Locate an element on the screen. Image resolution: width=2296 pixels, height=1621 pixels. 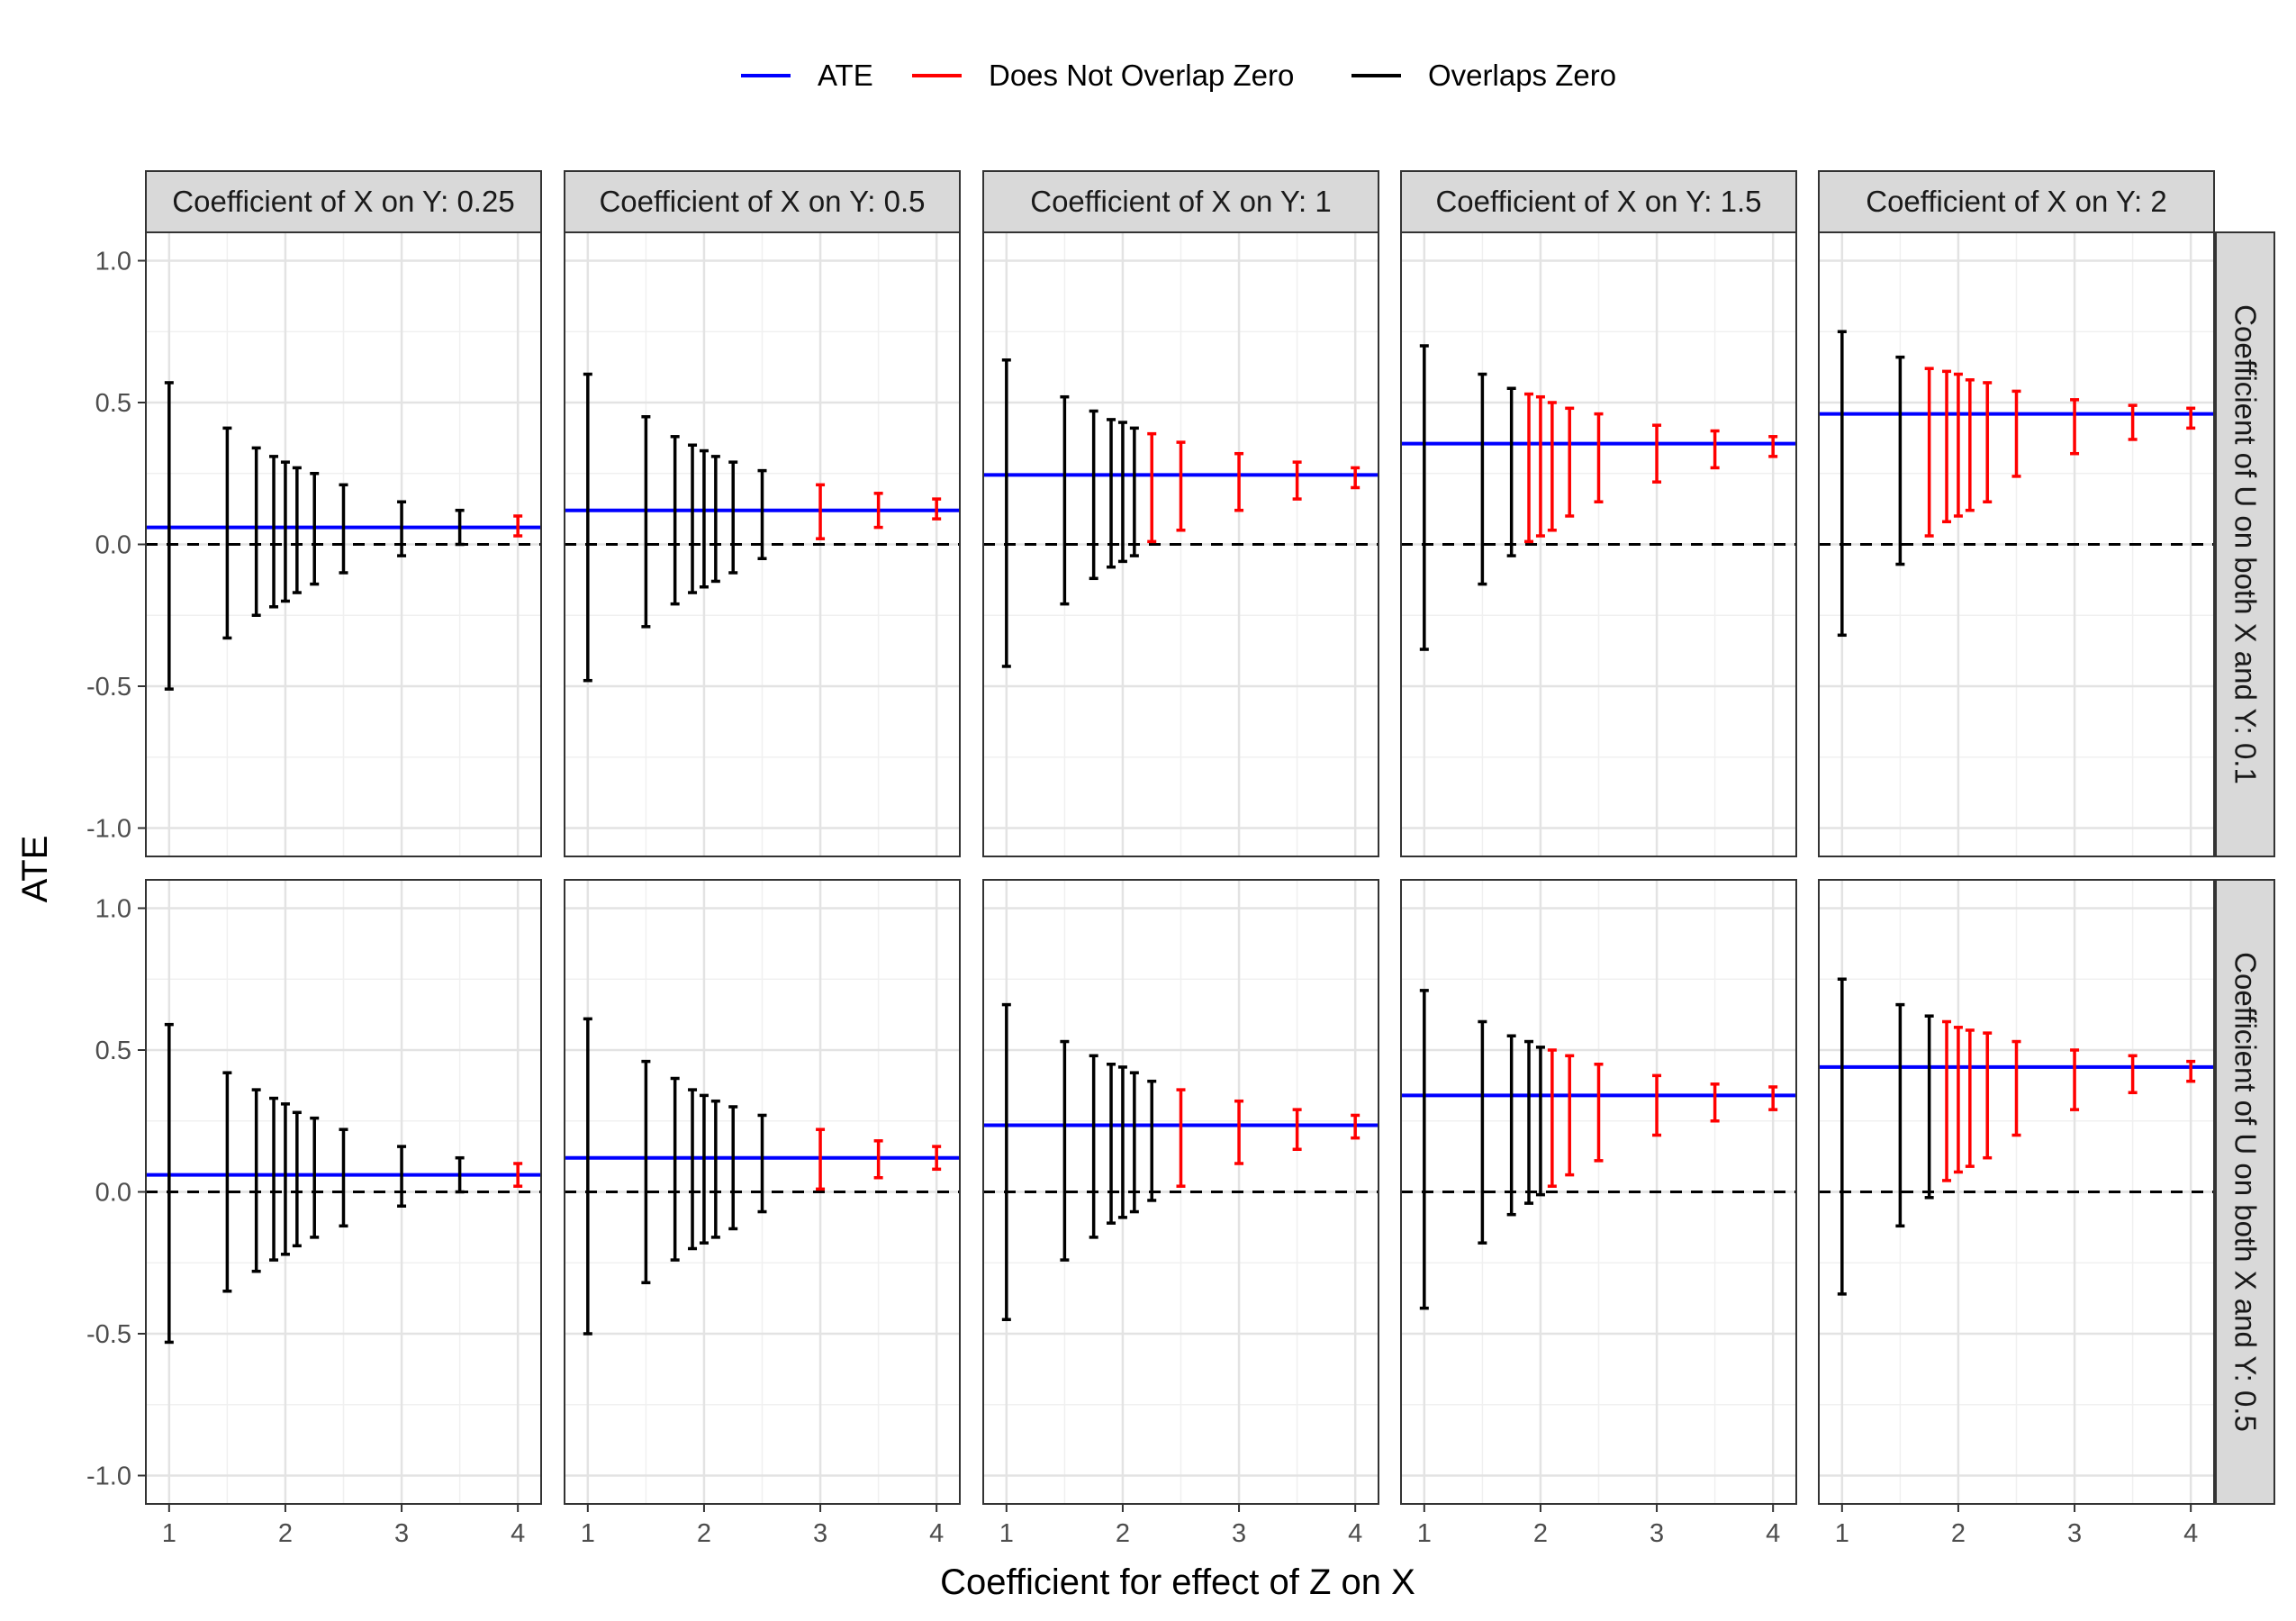
panel-data-r1-c4 is located at coordinates (2017, 1136).